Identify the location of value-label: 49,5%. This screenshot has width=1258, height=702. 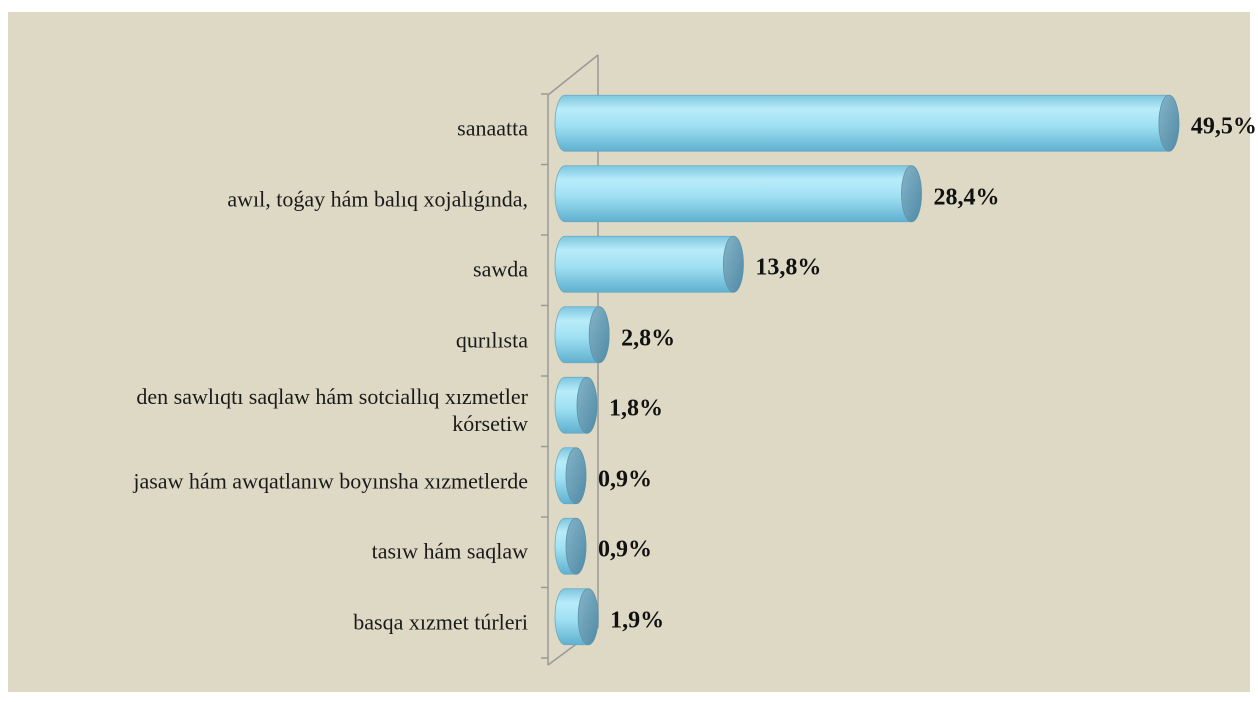
(1223, 126).